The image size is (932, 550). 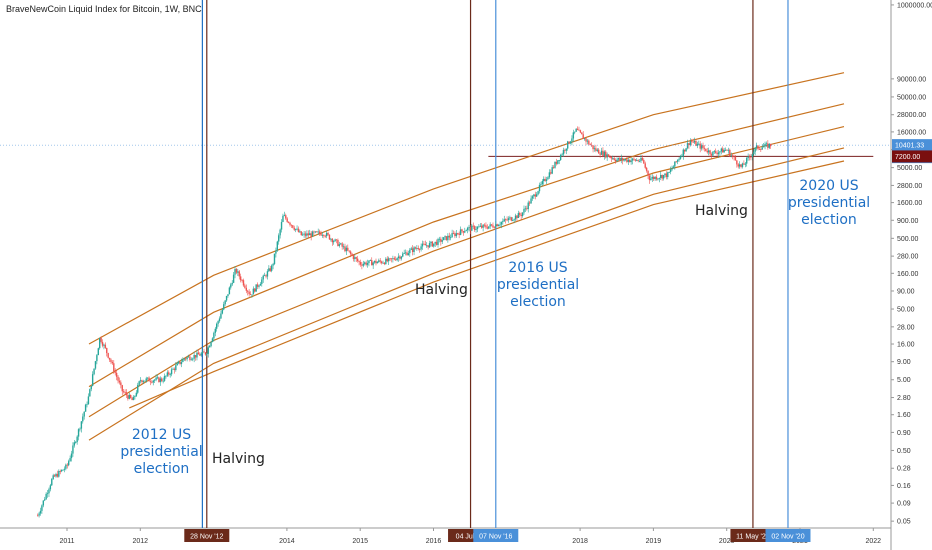 I want to click on date-marker-label: 07 Nov '16, so click(x=495, y=537).